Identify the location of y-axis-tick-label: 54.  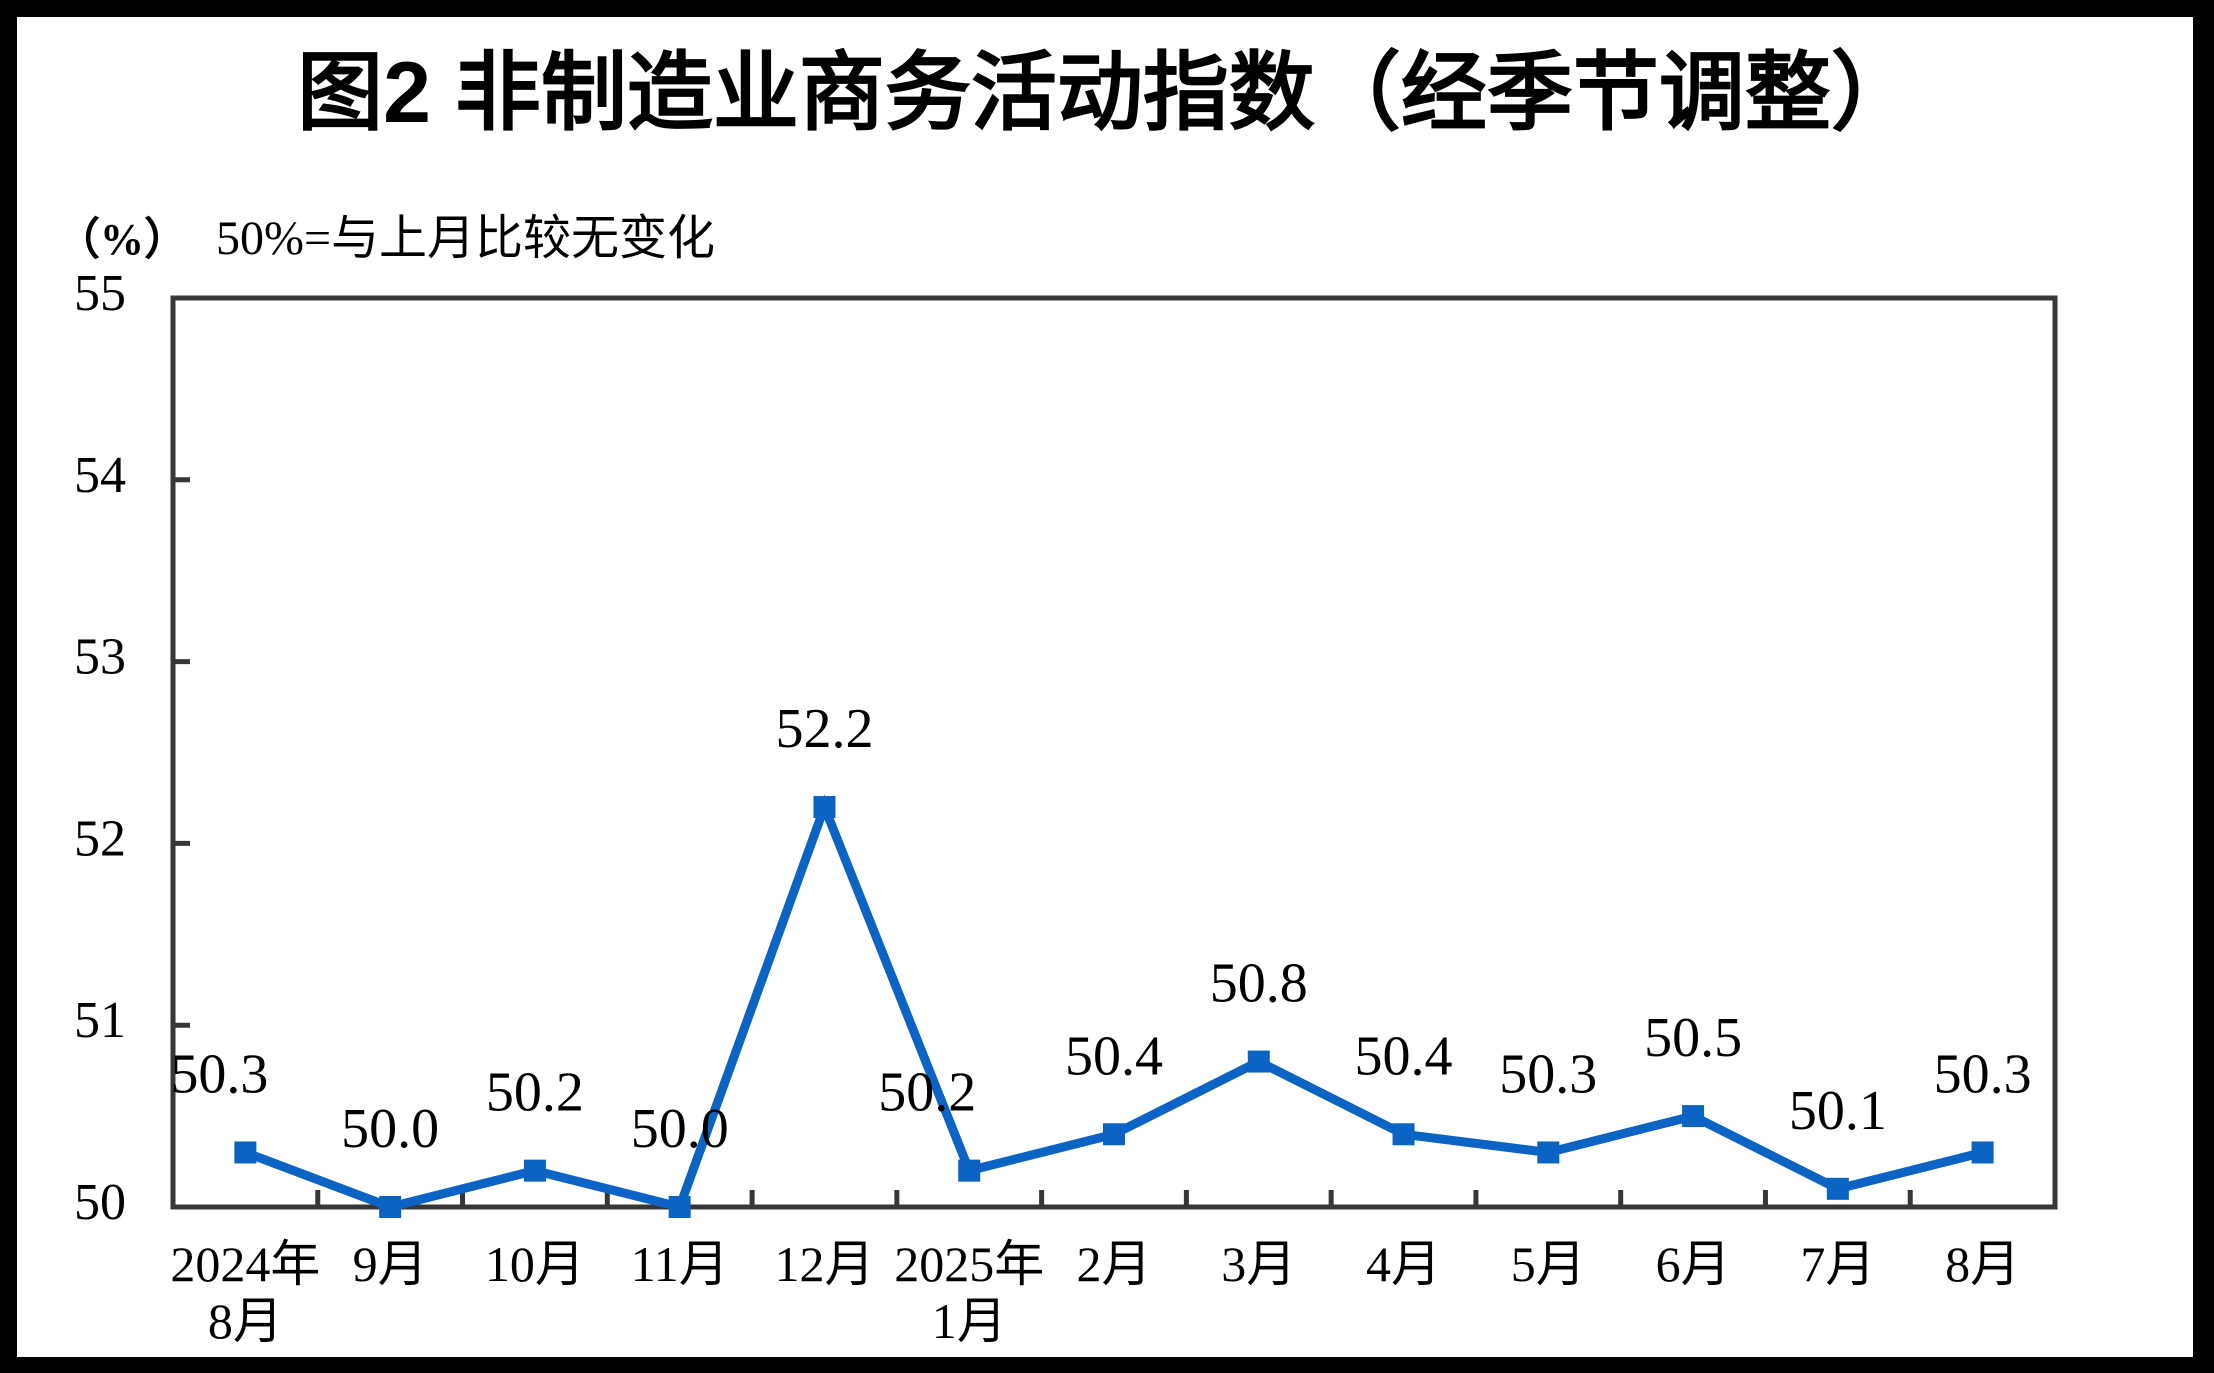
(100, 475).